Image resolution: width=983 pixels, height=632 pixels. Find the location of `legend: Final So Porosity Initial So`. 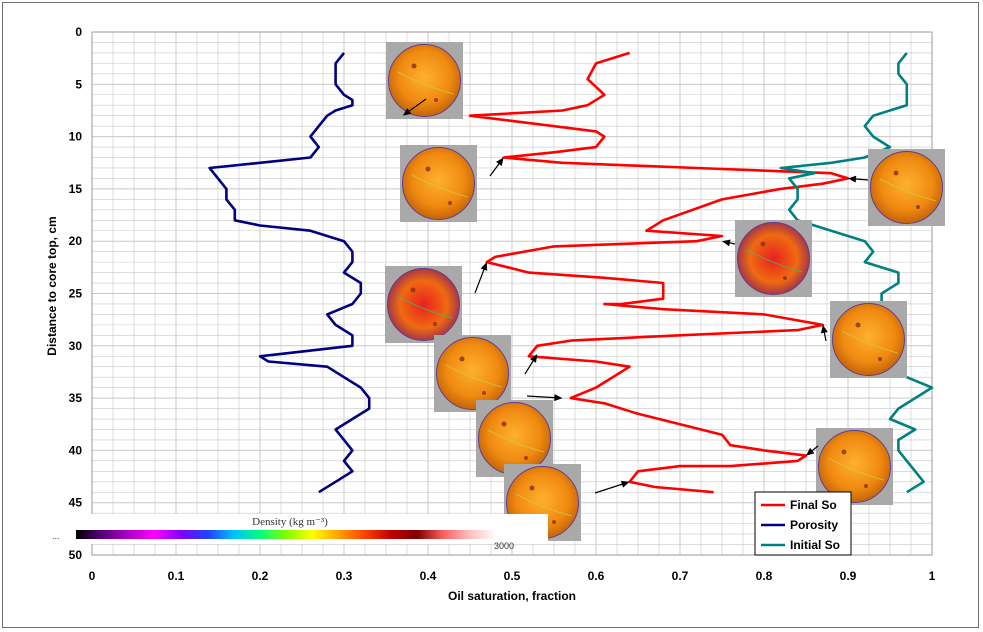

legend: Final So Porosity Initial So is located at coordinates (803, 523).